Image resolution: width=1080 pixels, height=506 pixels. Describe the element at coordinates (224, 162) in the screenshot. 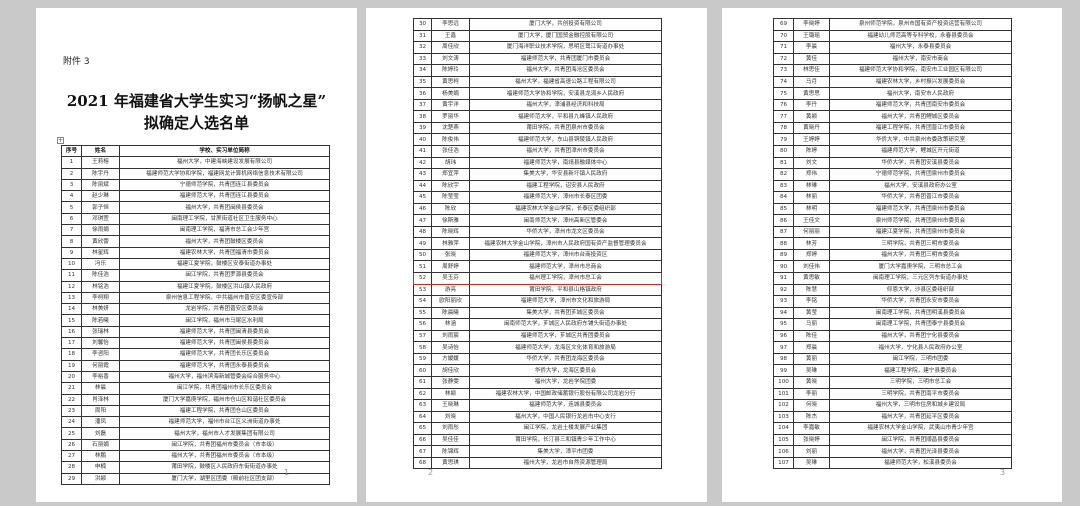

I see `cell-school-unit: 福州大学，中建海峡建设发展有限公司` at that location.